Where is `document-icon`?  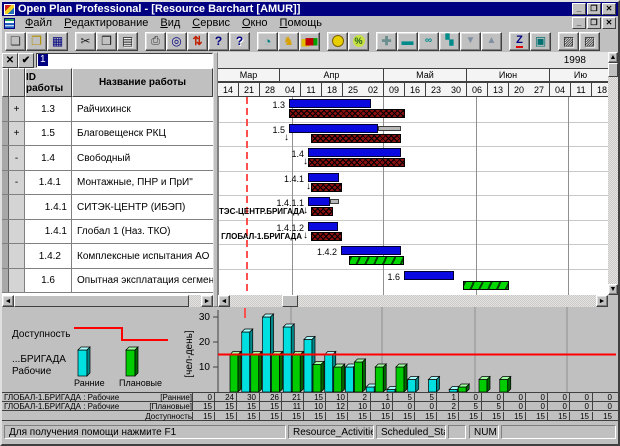 document-icon is located at coordinates (9, 23).